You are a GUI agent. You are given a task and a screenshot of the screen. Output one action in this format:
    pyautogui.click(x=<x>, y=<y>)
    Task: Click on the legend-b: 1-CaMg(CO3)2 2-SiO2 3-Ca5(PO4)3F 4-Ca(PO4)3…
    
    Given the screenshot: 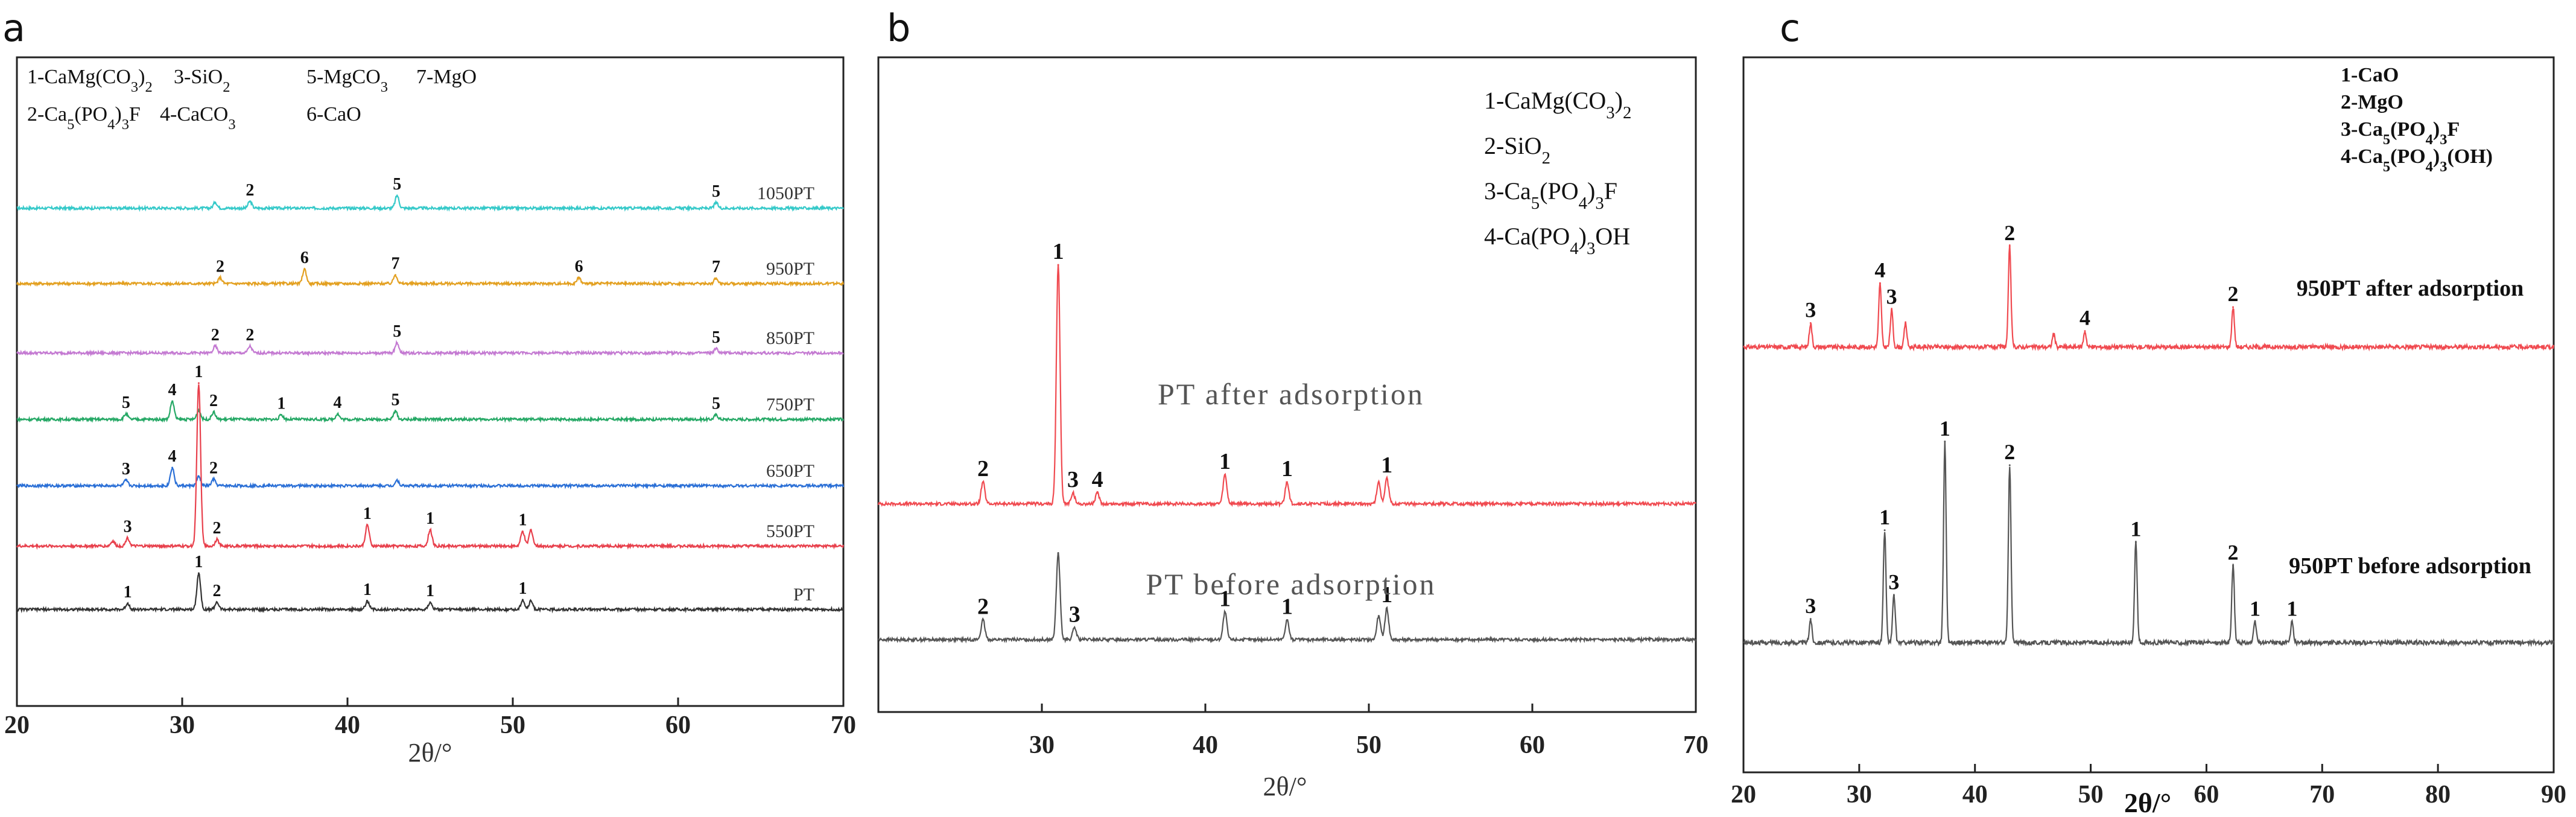 What is the action you would take?
    pyautogui.click(x=1557, y=172)
    